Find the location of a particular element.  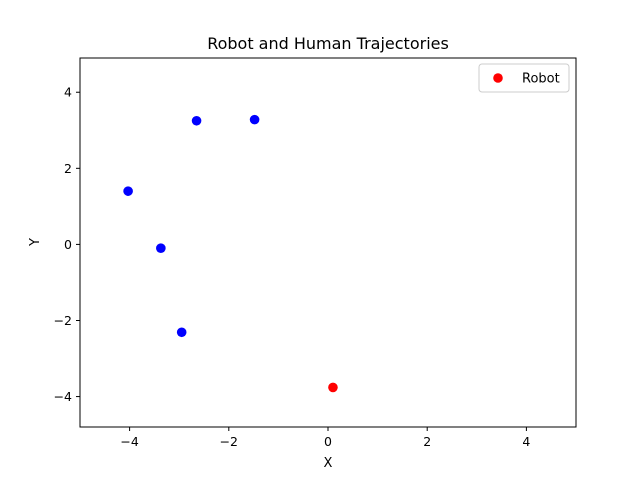

x-tick-label: 4 is located at coordinates (526, 441).